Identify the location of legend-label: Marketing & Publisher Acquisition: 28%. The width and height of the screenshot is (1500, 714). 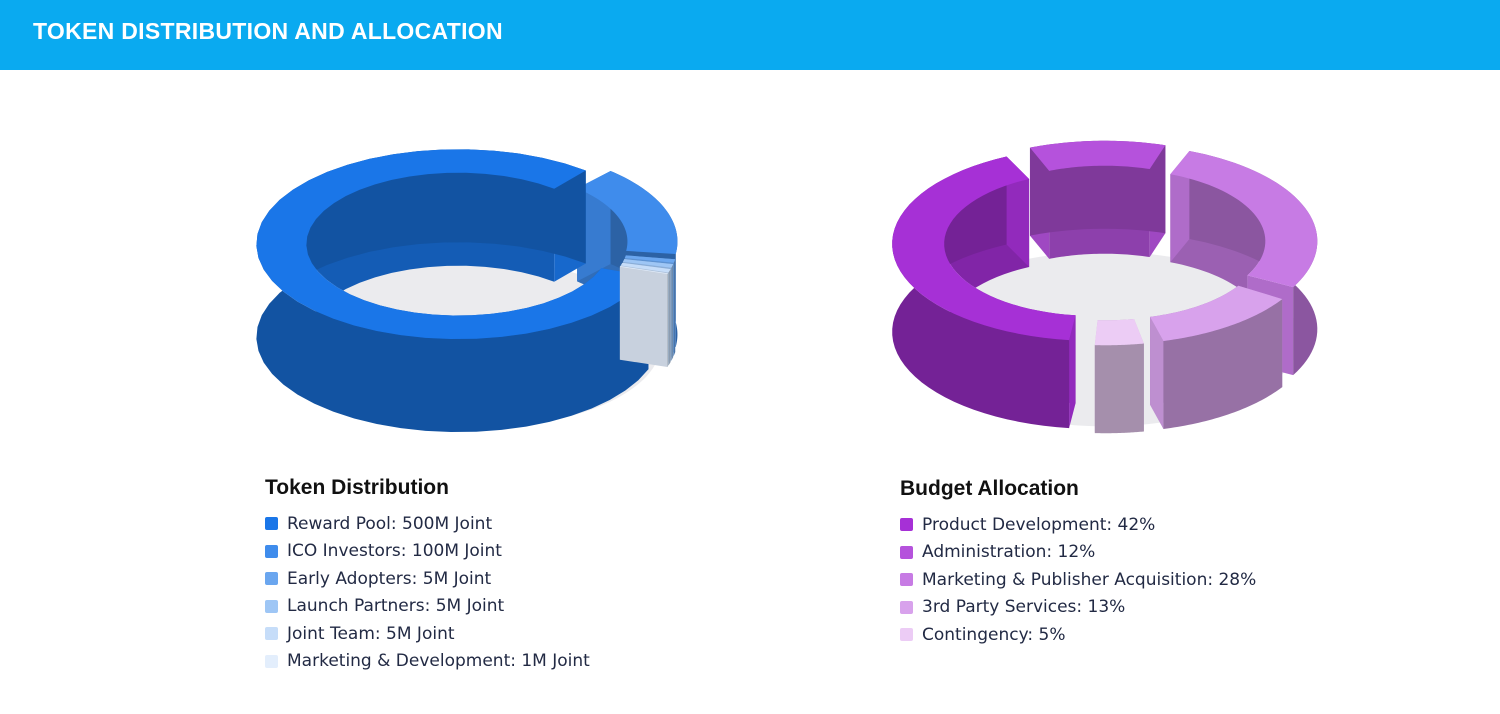
(1089, 579).